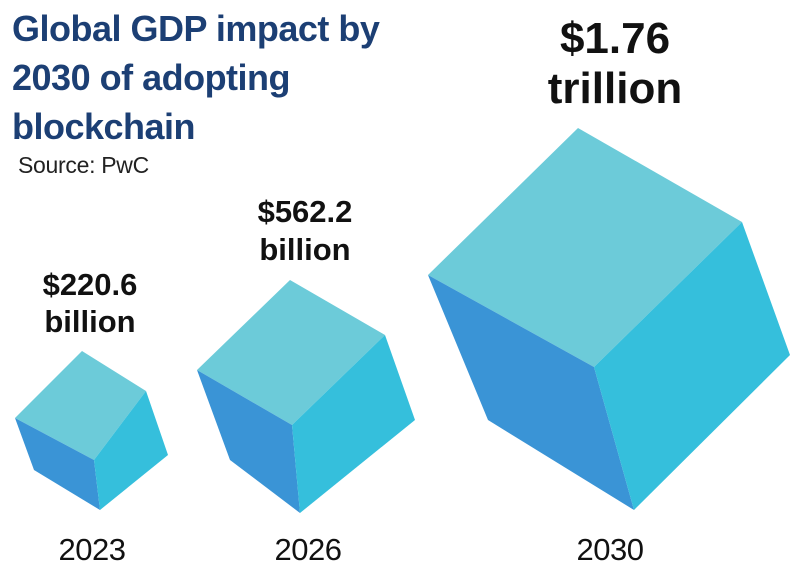 This screenshot has height=572, width=800. What do you see at coordinates (57, 464) in the screenshot?
I see `cube-2023-left` at bounding box center [57, 464].